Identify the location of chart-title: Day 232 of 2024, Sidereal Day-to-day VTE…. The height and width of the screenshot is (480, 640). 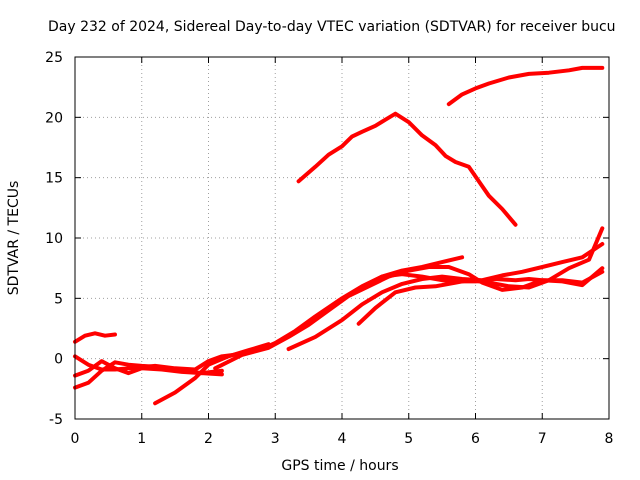
(332, 27).